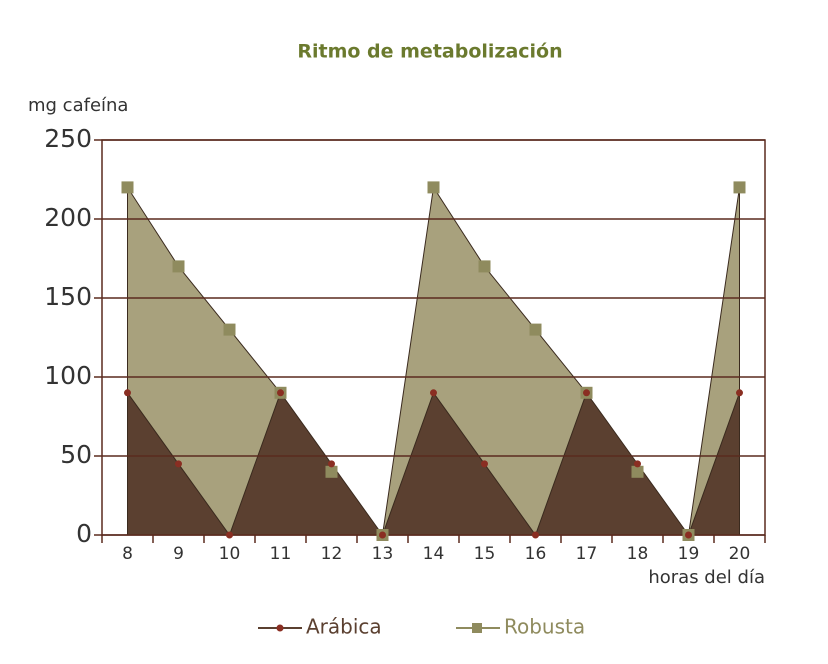 This screenshot has height=664, width=828. I want to click on x-tick-label: 13, so click(383, 554).